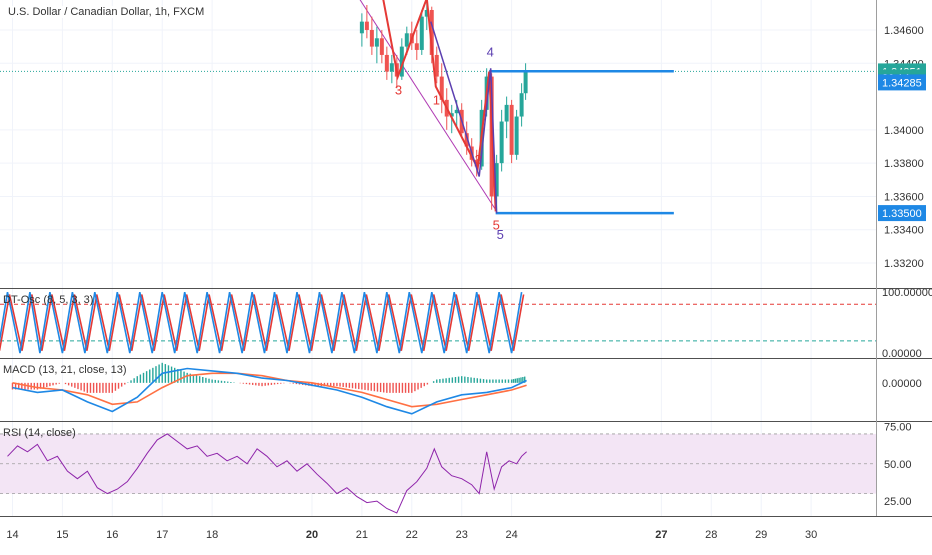 The width and height of the screenshot is (932, 555). I want to click on candles, so click(443, 107).